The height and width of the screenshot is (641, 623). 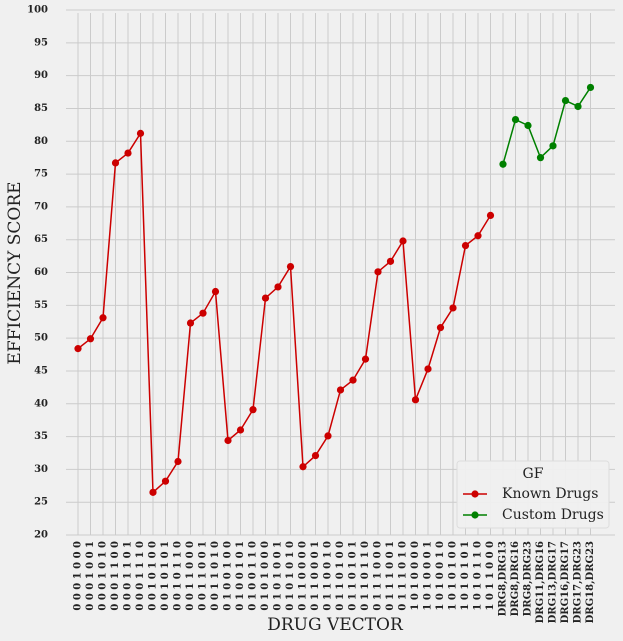 I want to click on x-tick-label: DRG17,DRG23, so click(x=578, y=582).